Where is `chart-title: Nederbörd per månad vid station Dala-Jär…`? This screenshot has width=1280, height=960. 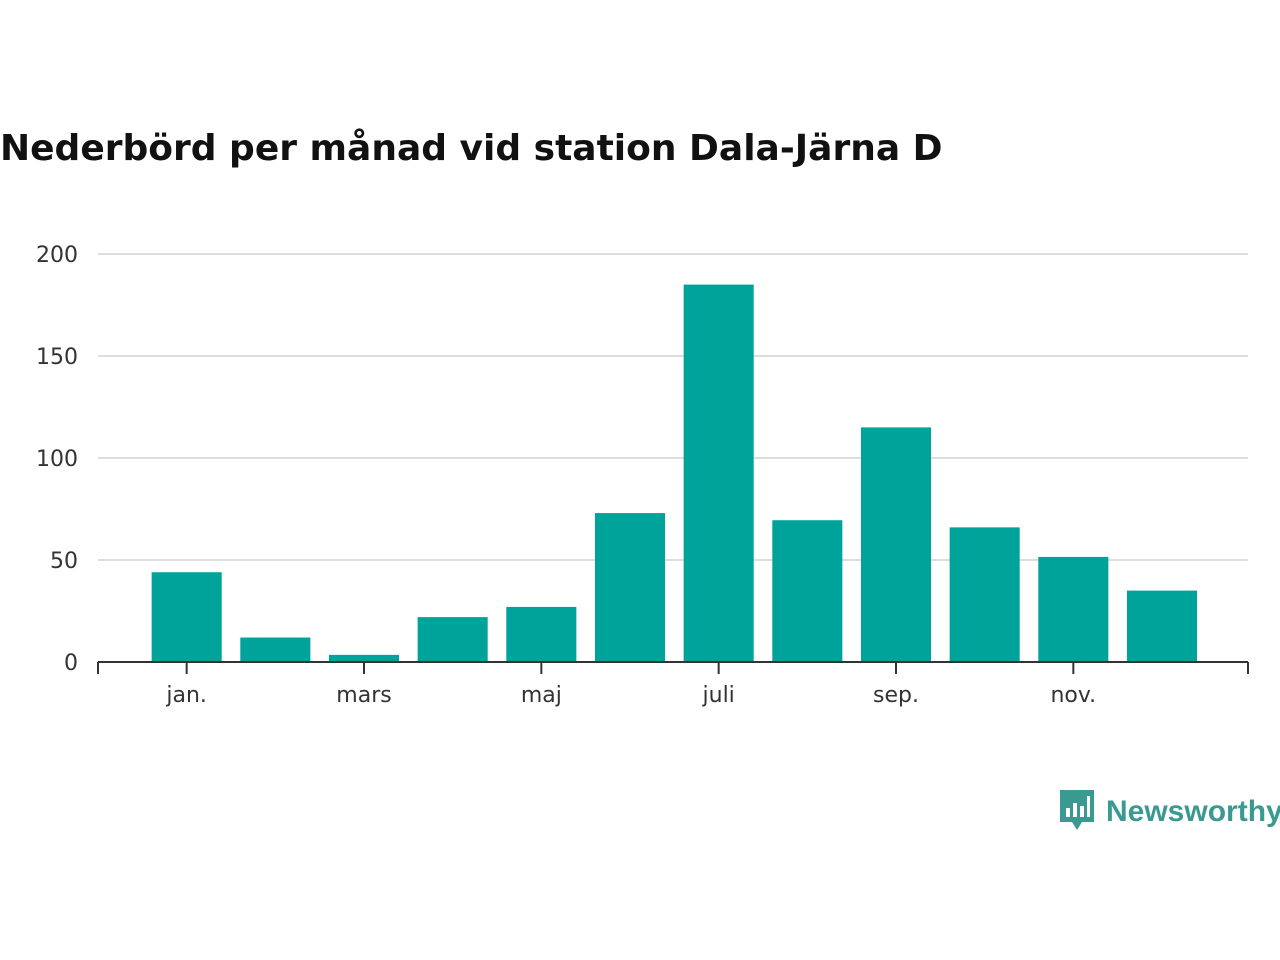
chart-title: Nederbörd per månad vid station Dala-Jär… is located at coordinates (471, 148).